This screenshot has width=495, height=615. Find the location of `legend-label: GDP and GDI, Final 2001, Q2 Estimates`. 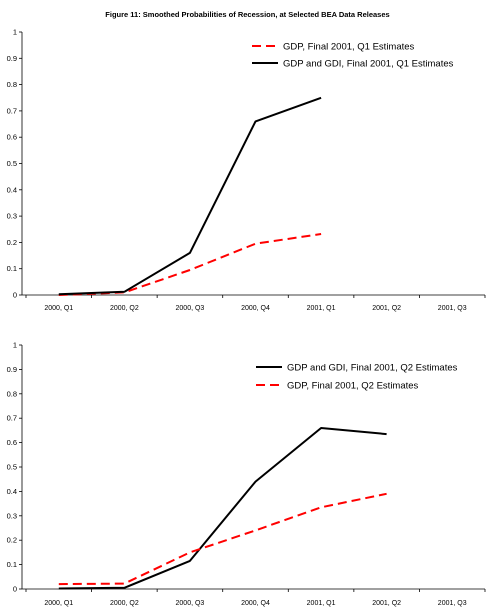

legend-label: GDP and GDI, Final 2001, Q2 Estimates is located at coordinates (372, 368).